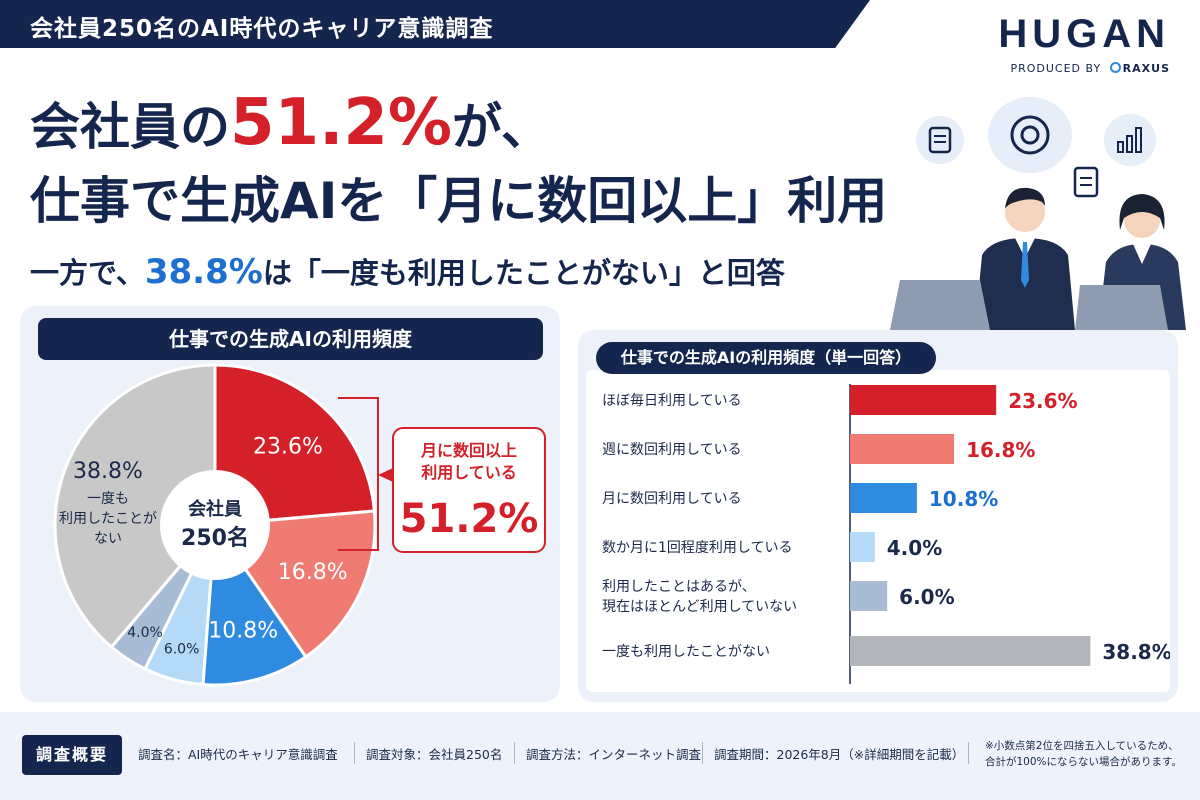 This screenshot has width=1200, height=800. Describe the element at coordinates (1115, 67) in the screenshot. I see `raxus-logo-icon` at that location.